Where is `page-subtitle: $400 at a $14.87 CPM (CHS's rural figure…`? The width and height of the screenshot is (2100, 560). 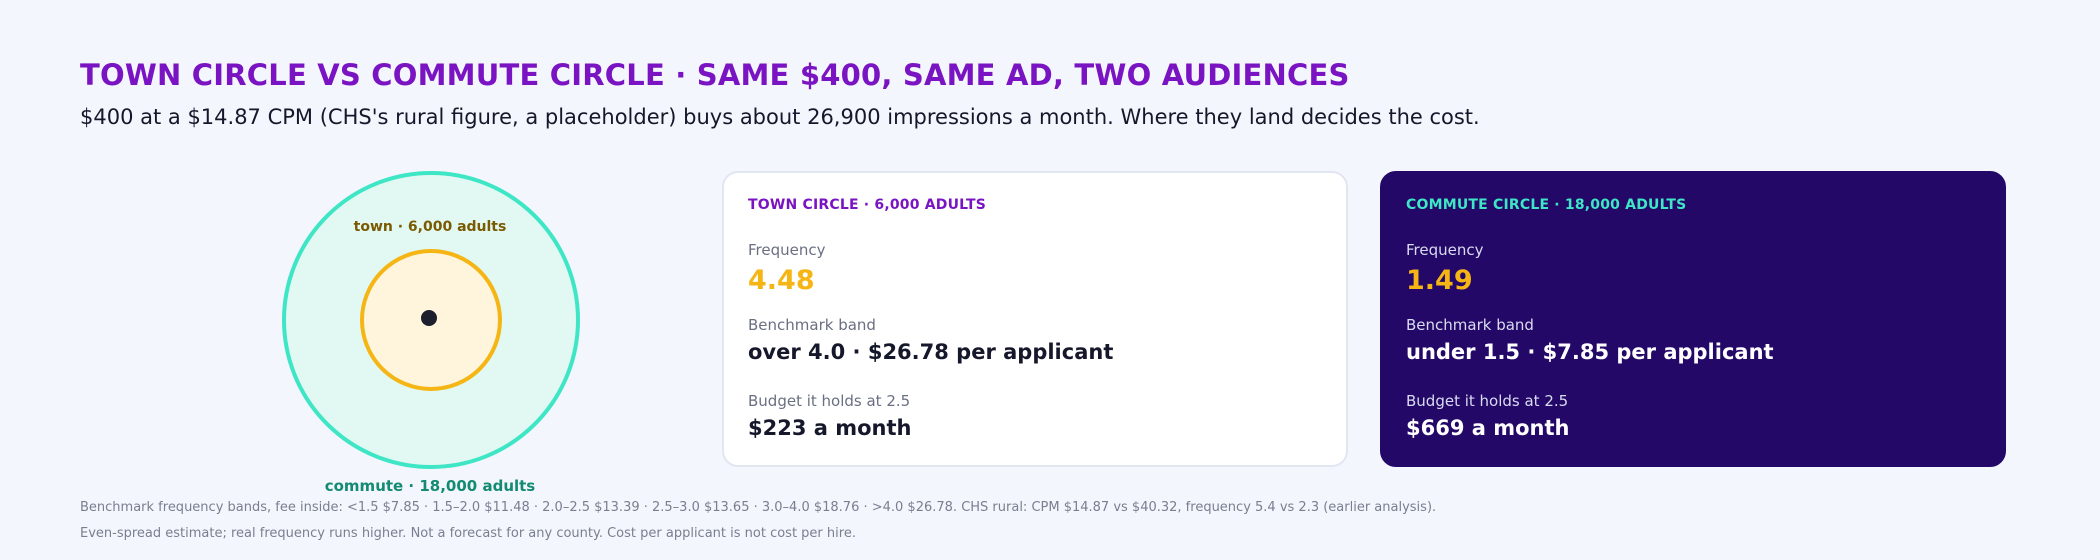 page-subtitle: $400 at a $14.87 CPM (CHS's rural figure… is located at coordinates (780, 117).